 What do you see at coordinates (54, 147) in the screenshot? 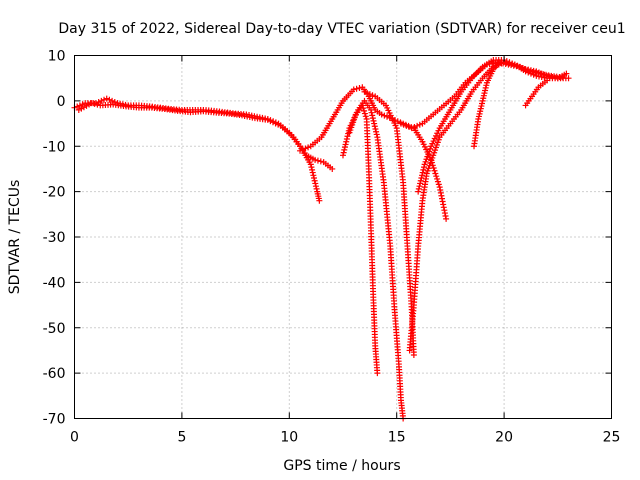
I see `y-tick-label: -10` at bounding box center [54, 147].